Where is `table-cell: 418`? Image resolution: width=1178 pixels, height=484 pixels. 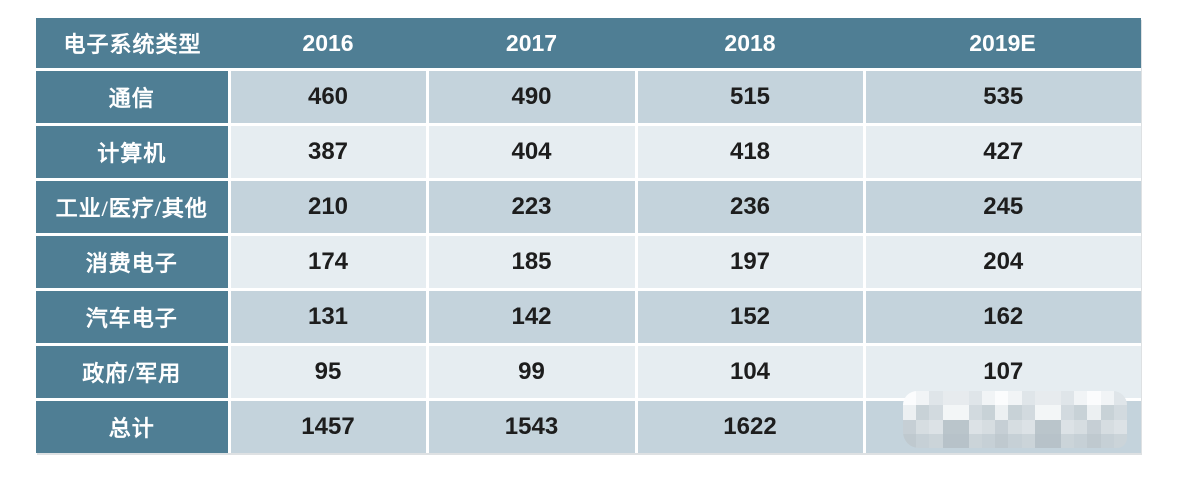 table-cell: 418 is located at coordinates (749, 151).